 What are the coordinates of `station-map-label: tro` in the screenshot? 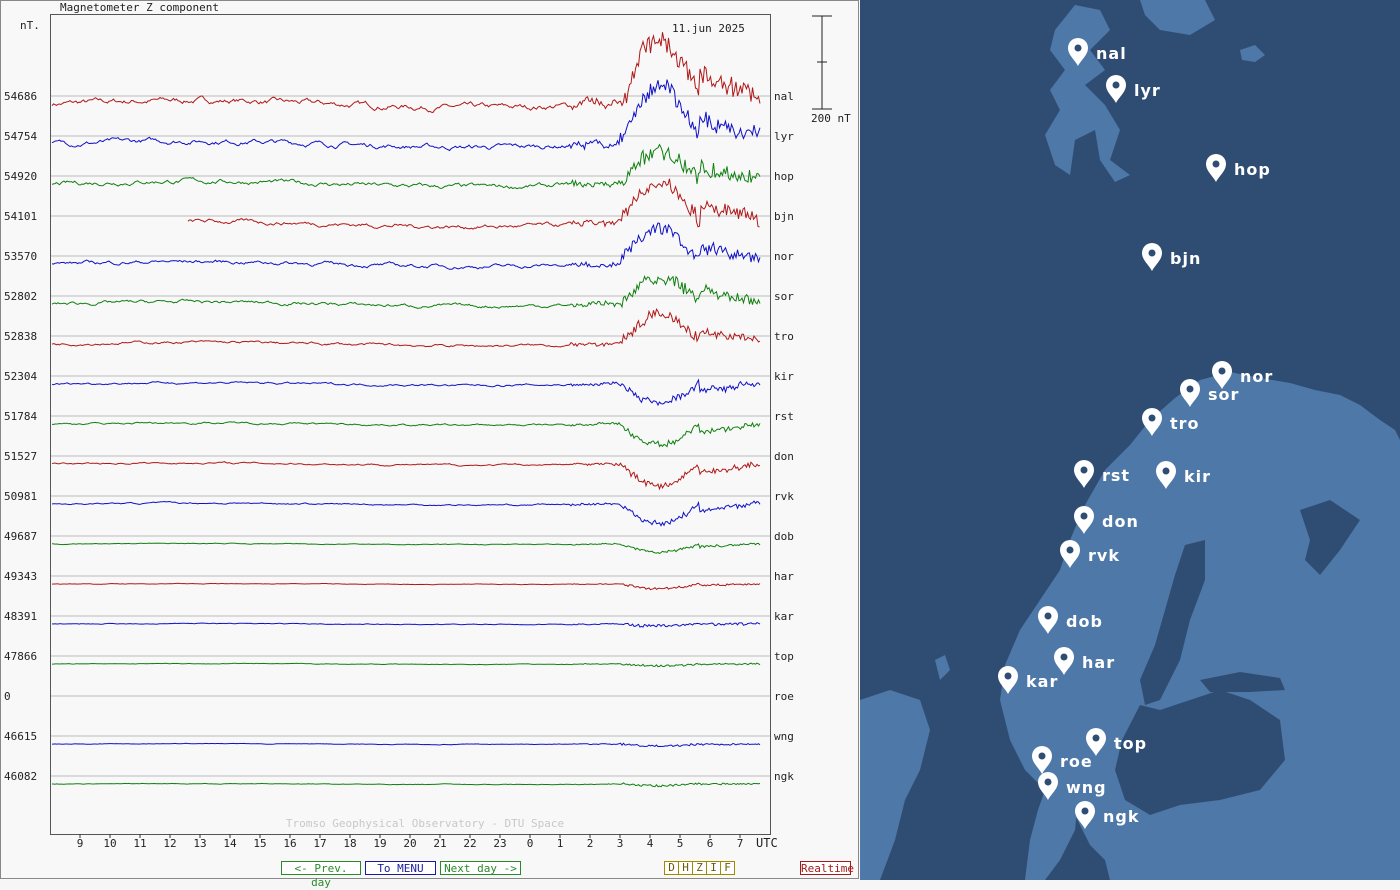 It's located at (1185, 423).